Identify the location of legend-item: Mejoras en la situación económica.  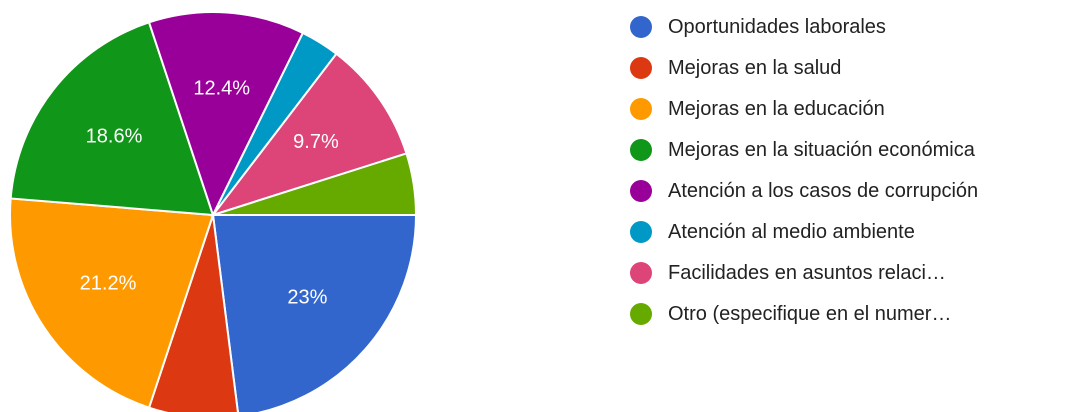
(820, 150).